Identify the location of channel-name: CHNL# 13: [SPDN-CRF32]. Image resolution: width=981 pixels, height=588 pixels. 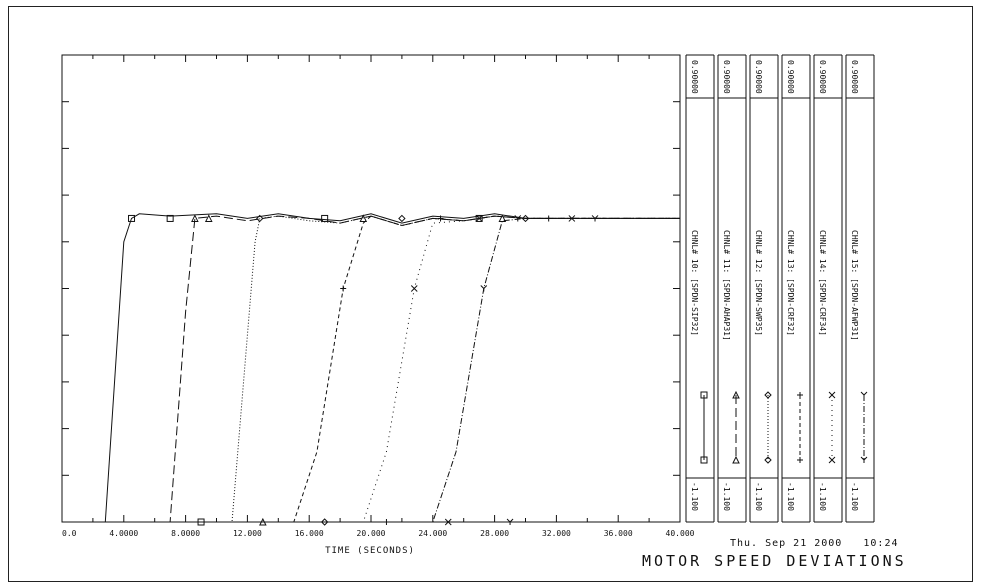
(790, 283).